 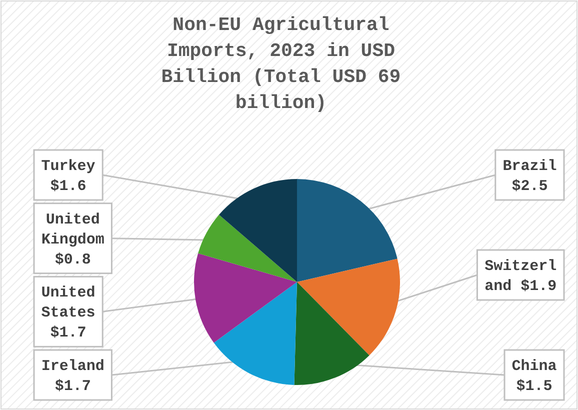 What do you see at coordinates (530, 186) in the screenshot?
I see `data-label: $2.5` at bounding box center [530, 186].